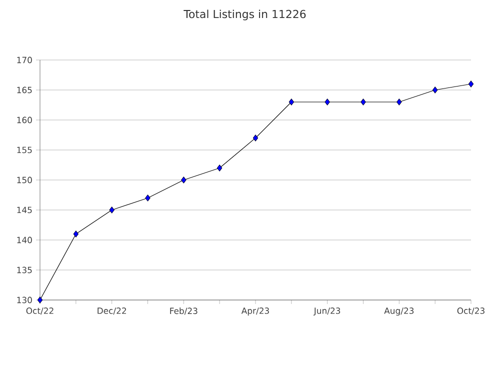 The image size is (490, 380). Describe the element at coordinates (255, 312) in the screenshot. I see `x-tick-label: Apr/23` at that location.